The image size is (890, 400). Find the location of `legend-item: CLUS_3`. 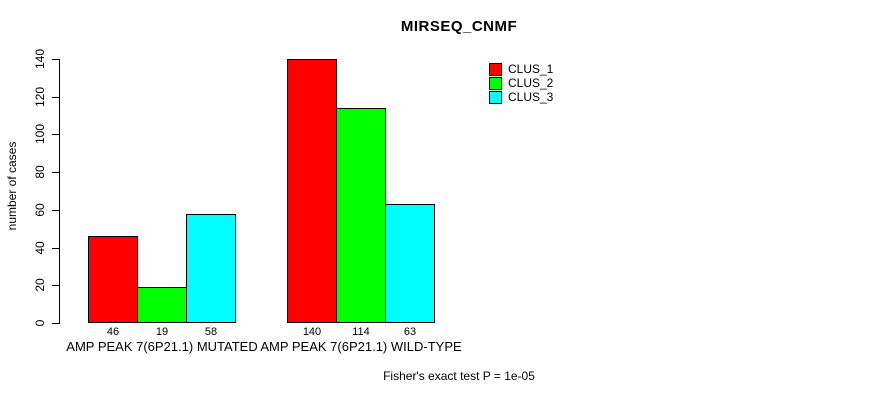

legend-item: CLUS_3 is located at coordinates (521, 97).